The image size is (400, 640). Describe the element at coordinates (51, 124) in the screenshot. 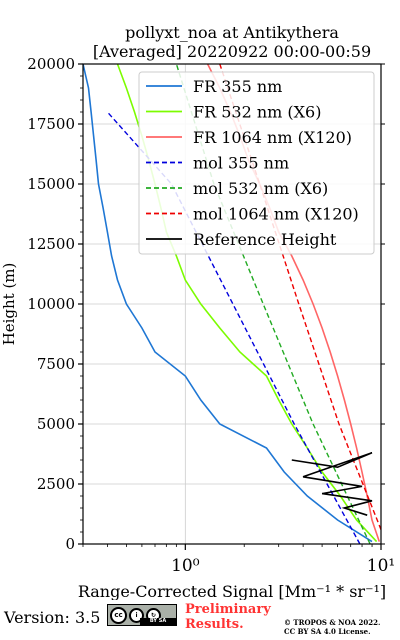

I see `y-tick-label: 17500` at that location.